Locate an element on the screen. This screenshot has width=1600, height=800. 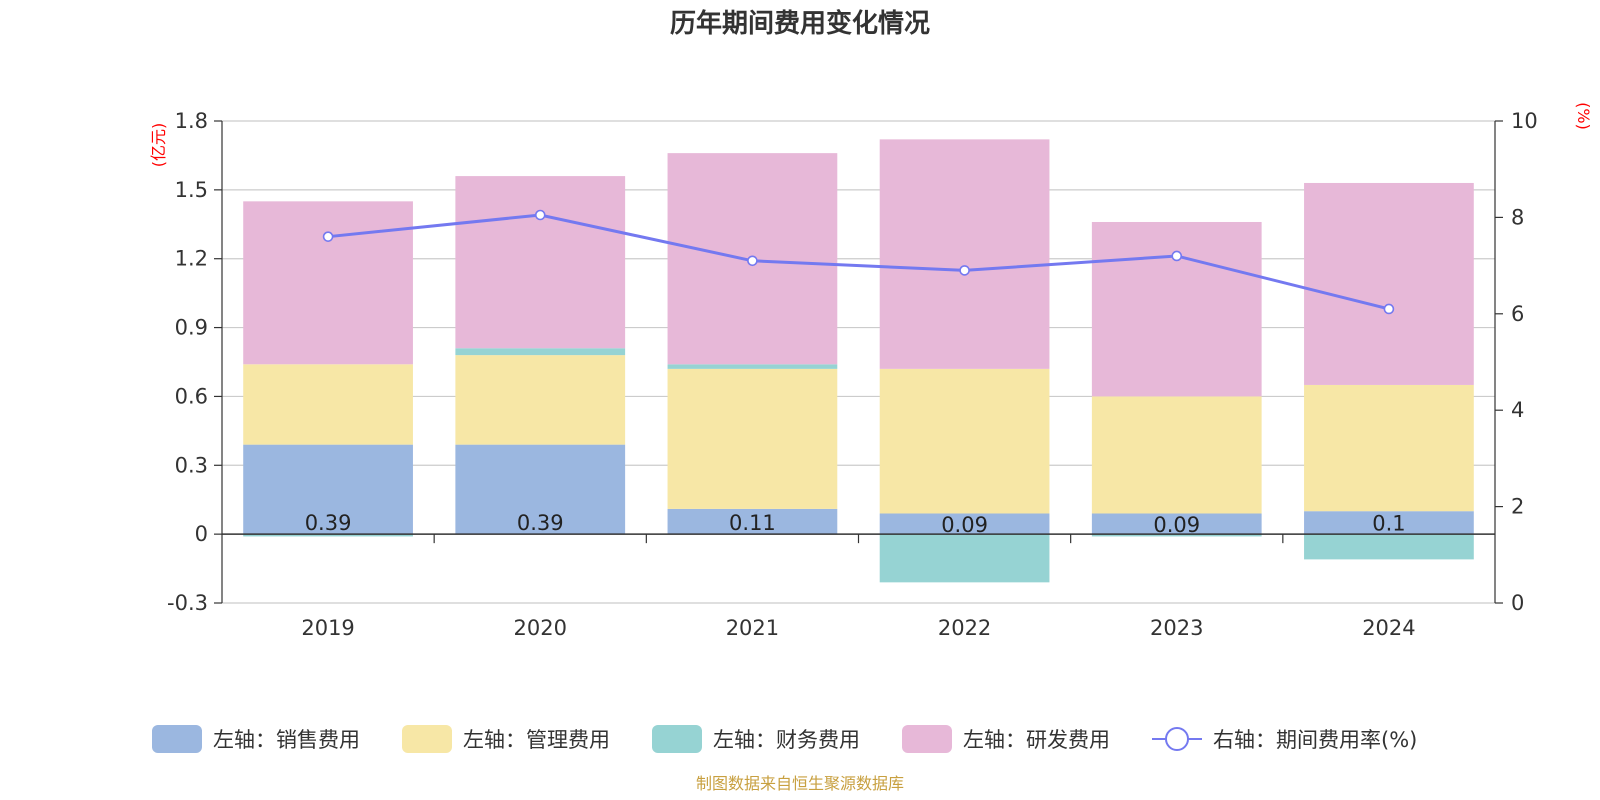
data-labels: 0.39 0.39 0.11 0.09 0.09 0.1 is located at coordinates (855, 524).